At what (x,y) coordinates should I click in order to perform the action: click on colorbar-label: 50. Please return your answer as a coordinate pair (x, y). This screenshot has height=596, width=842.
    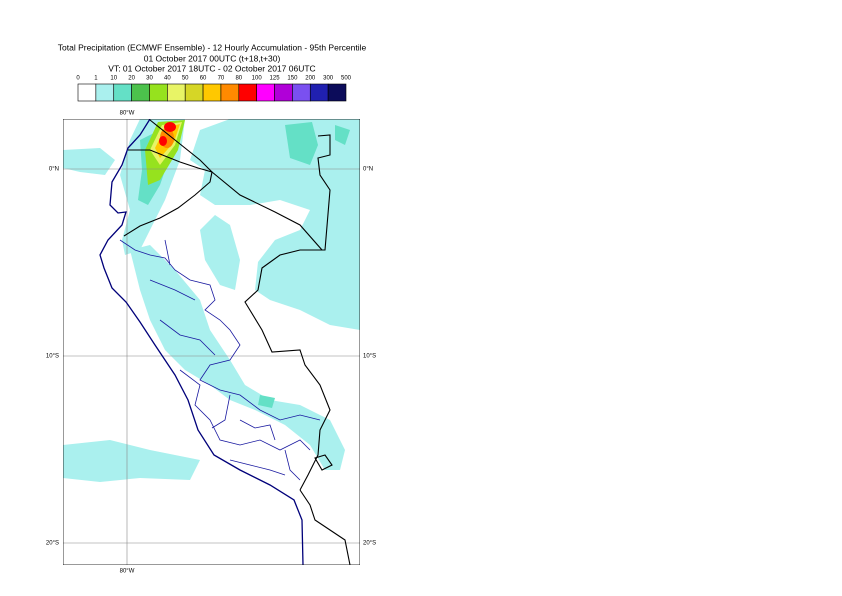
    Looking at the image, I should click on (185, 79).